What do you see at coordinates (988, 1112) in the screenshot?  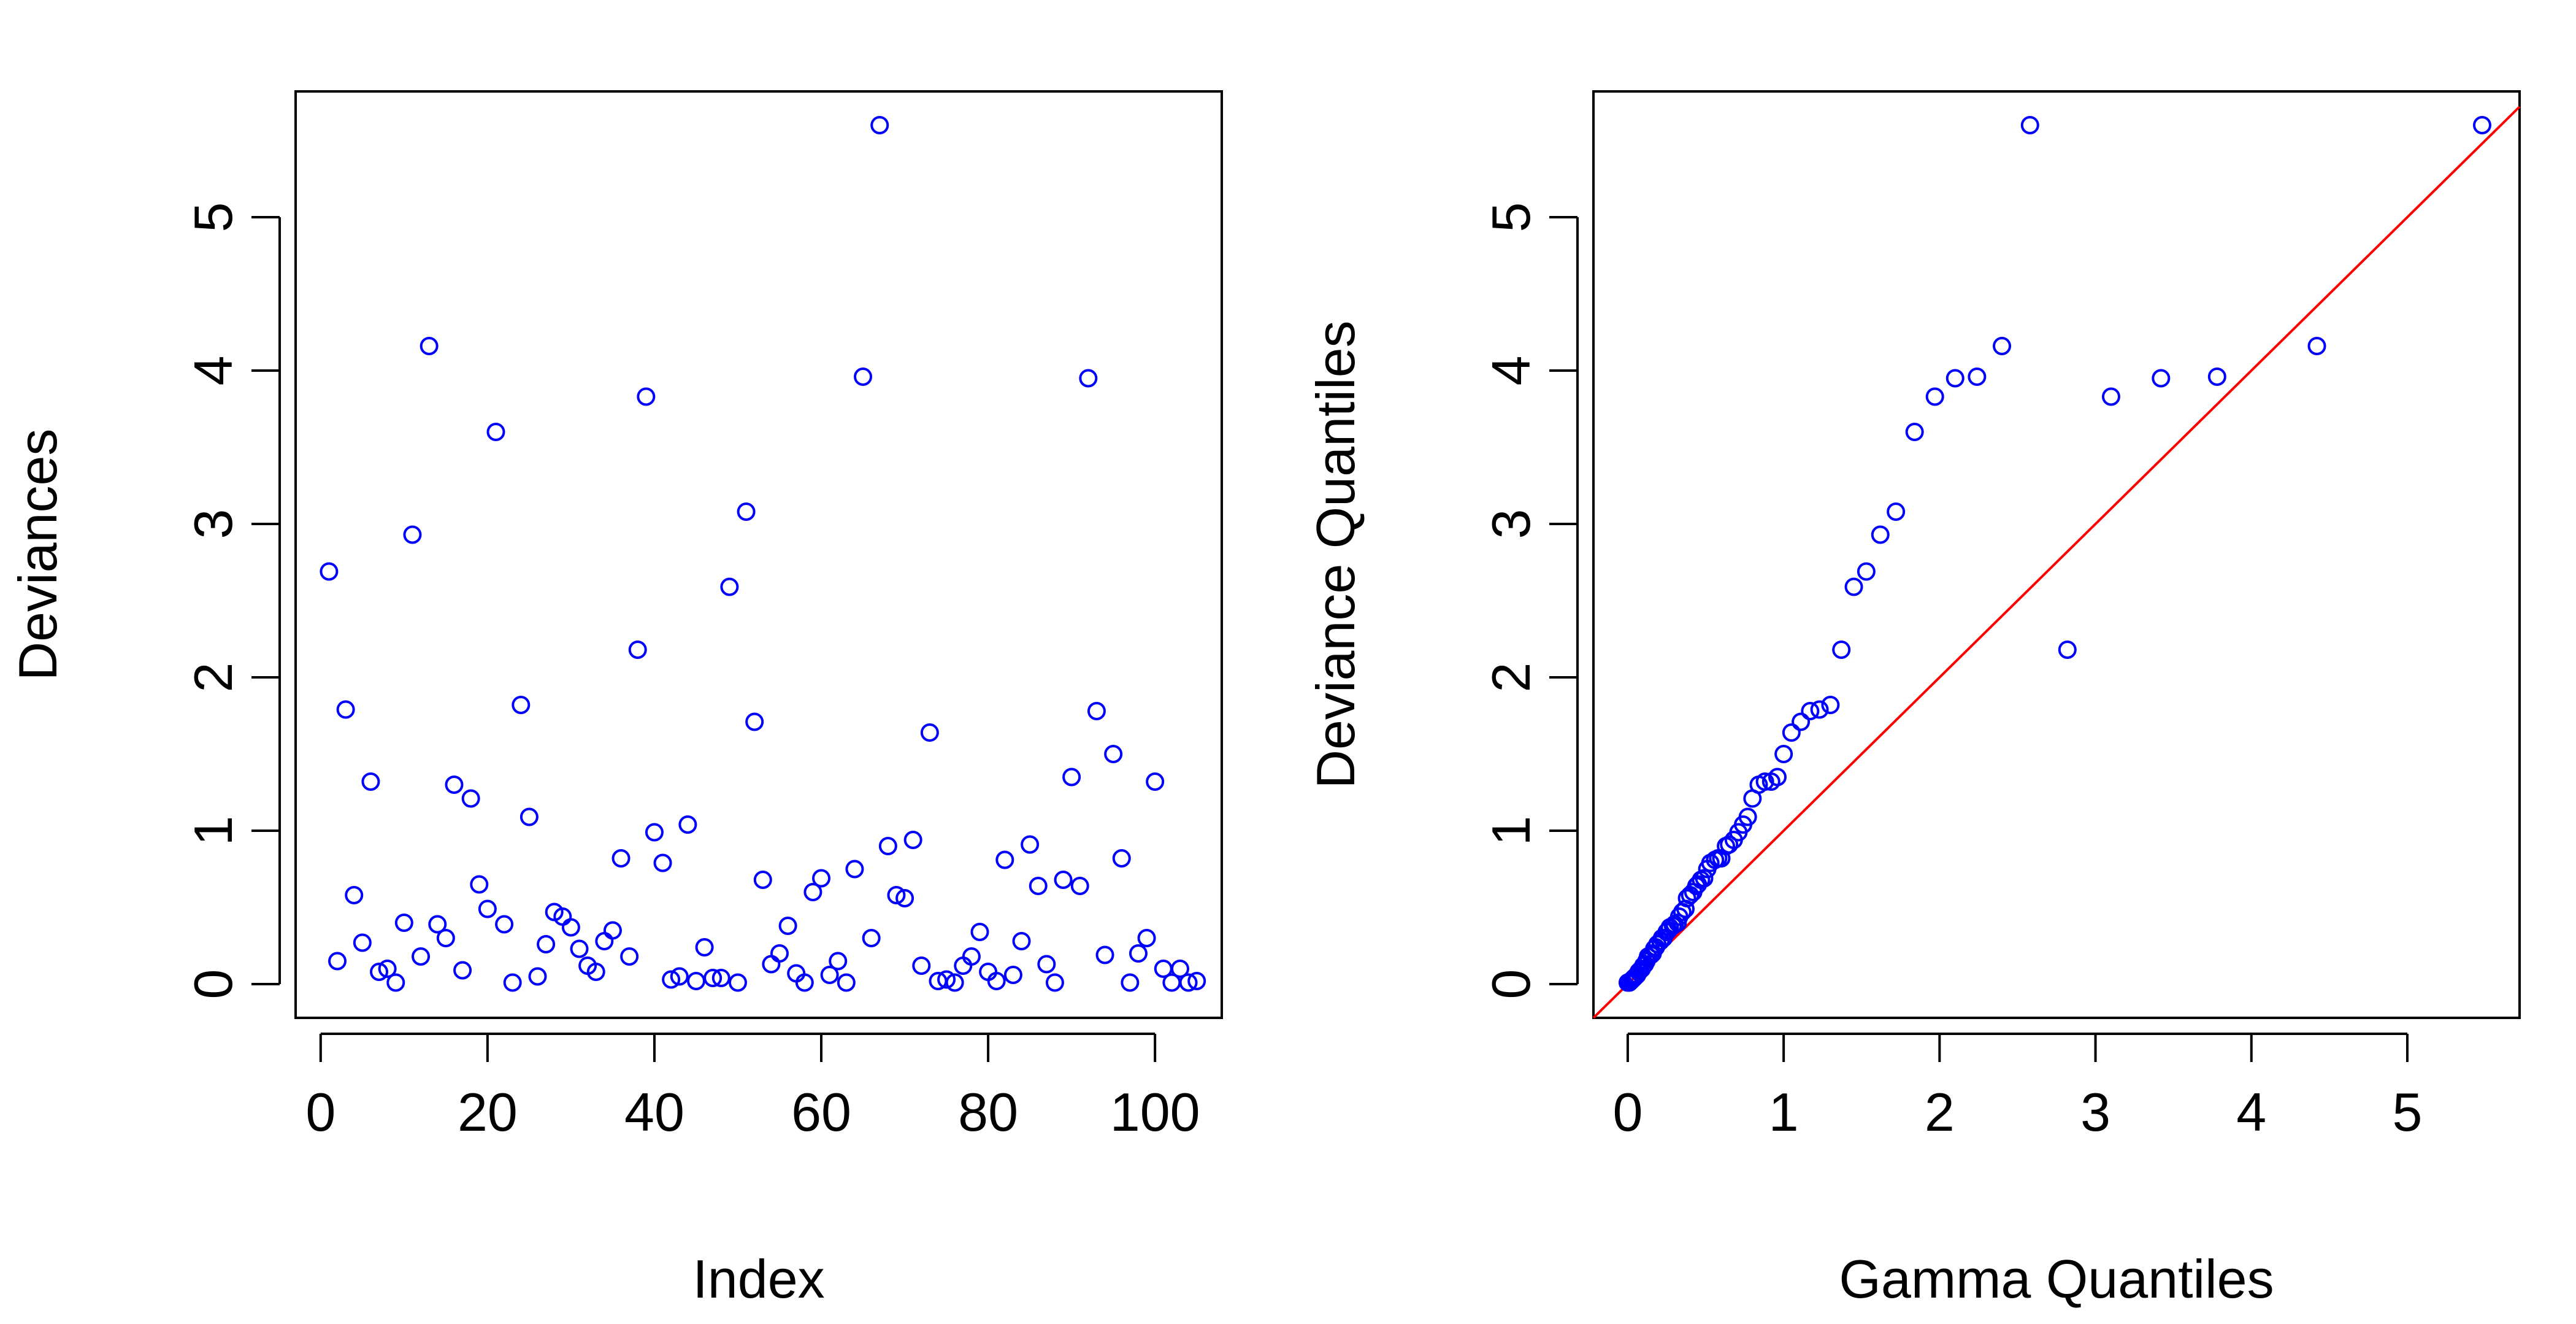 I see `x-tick-label: 80` at bounding box center [988, 1112].